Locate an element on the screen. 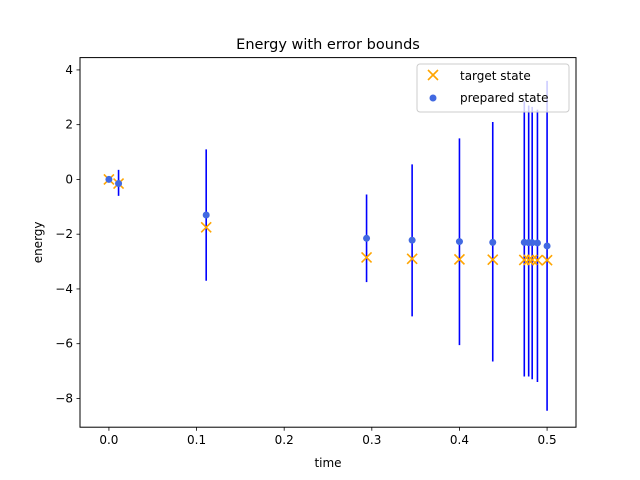  y-tick-label: −4 is located at coordinates (64, 289).